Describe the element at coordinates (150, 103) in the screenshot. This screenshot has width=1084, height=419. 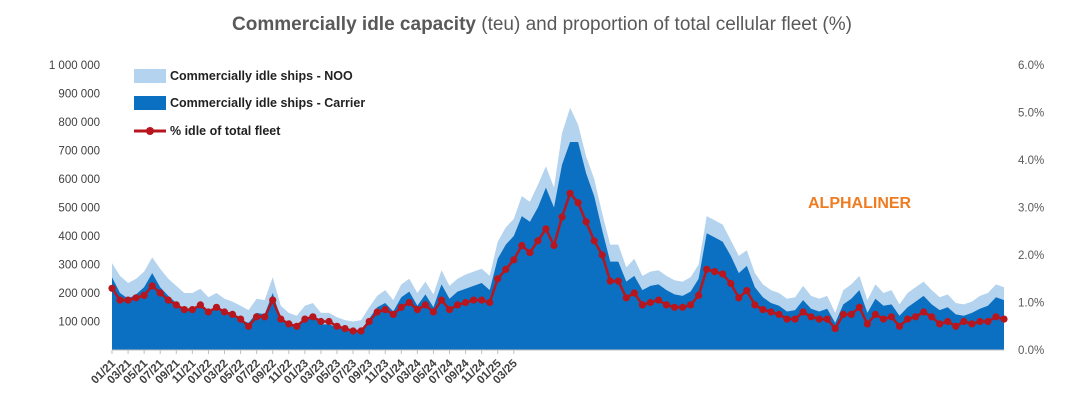
I see `legend-swatch-carrier` at that location.